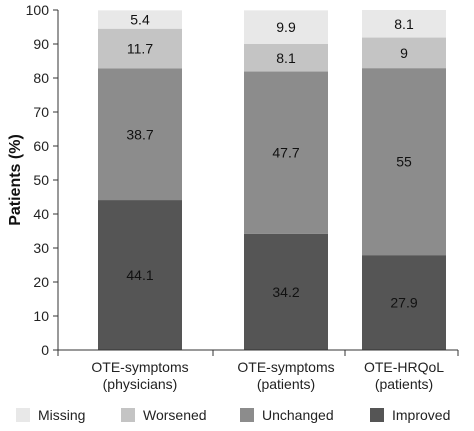 This screenshot has width=474, height=431. Describe the element at coordinates (15, 180) in the screenshot. I see `y-axis-title: Patients (%)` at that location.